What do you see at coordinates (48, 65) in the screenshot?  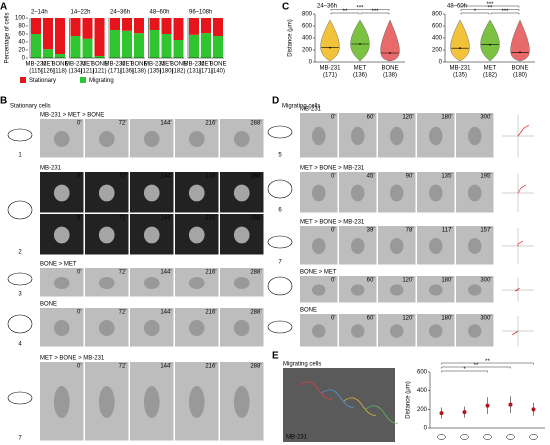 I see `category-label: MET` at bounding box center [48, 65].